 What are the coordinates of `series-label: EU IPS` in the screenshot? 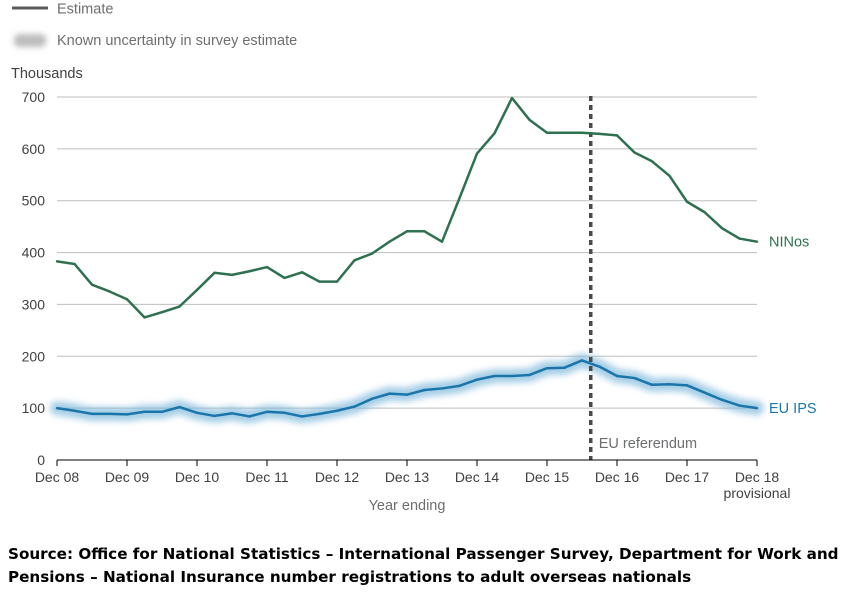 It's located at (793, 409).